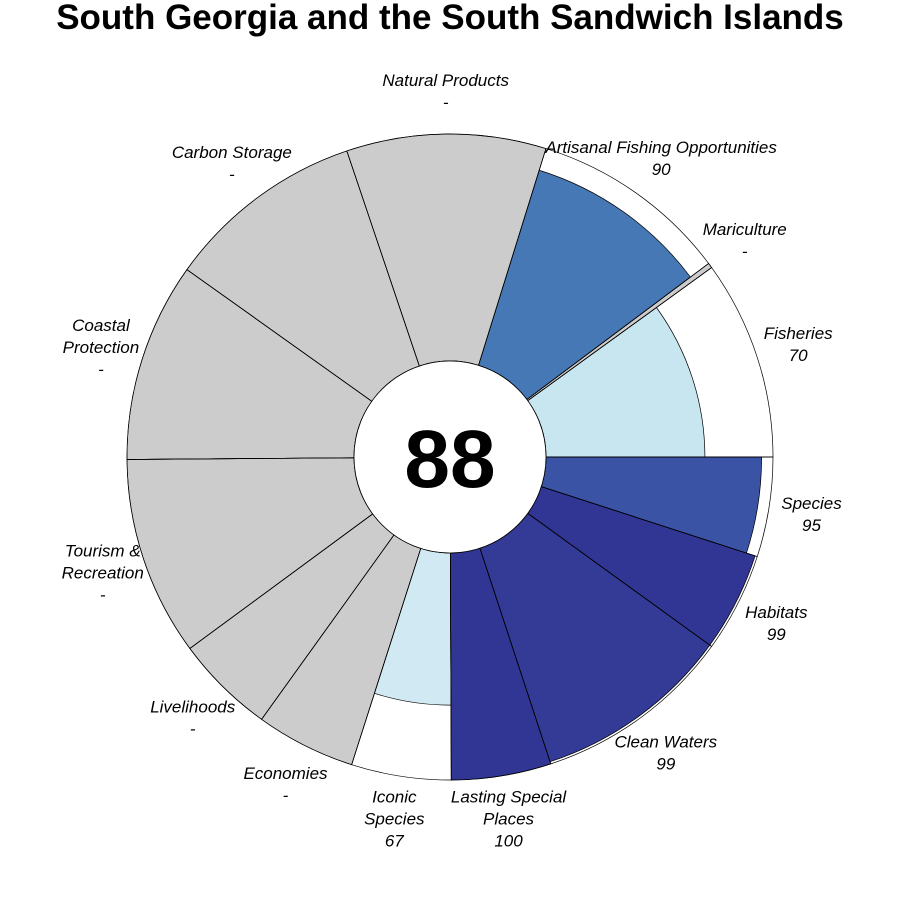  Describe the element at coordinates (232, 174) in the screenshot. I see `petal-score-carbon-storage: -` at that location.